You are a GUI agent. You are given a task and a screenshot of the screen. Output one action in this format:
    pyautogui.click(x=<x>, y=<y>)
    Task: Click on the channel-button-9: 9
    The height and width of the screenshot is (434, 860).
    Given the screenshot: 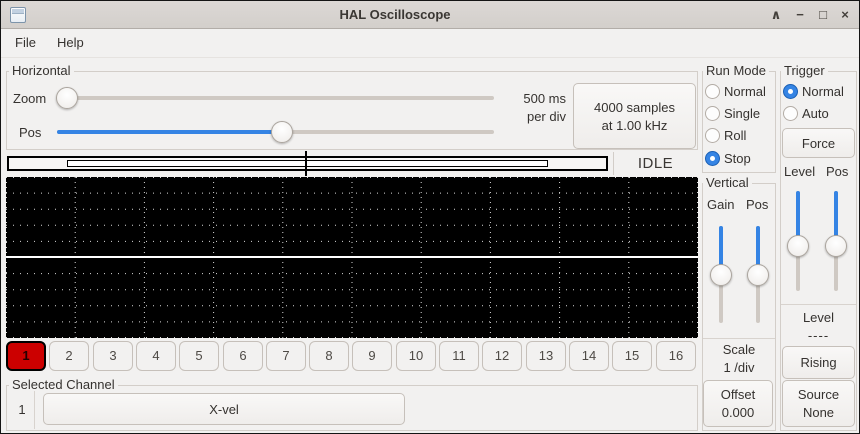 What is the action you would take?
    pyautogui.click(x=372, y=356)
    